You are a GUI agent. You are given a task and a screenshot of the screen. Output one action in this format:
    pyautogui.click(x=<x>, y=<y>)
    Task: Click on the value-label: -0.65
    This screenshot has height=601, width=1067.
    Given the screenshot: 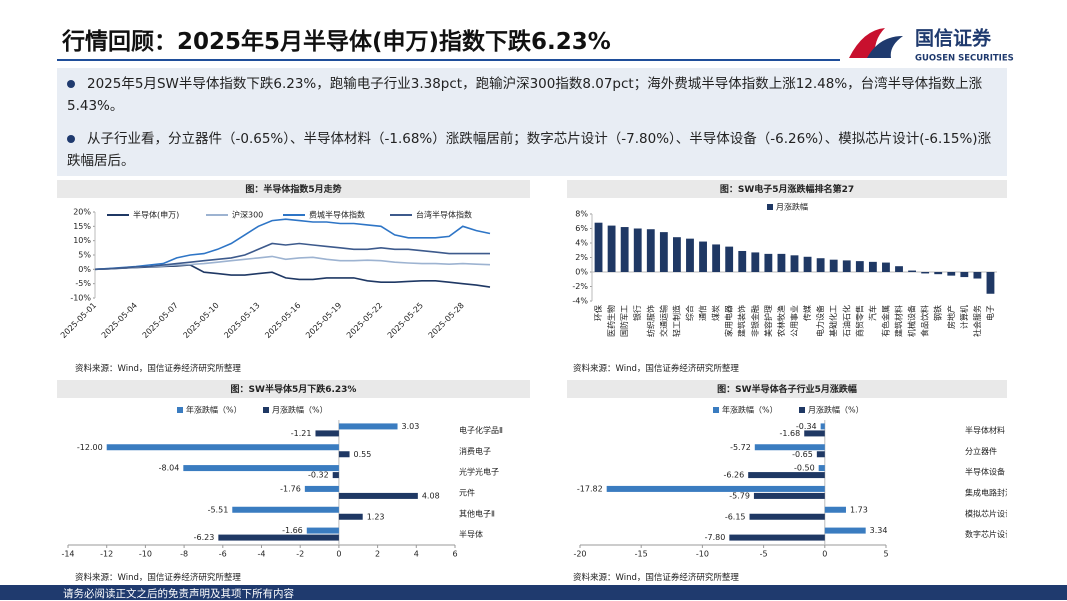 What is the action you would take?
    pyautogui.click(x=802, y=454)
    